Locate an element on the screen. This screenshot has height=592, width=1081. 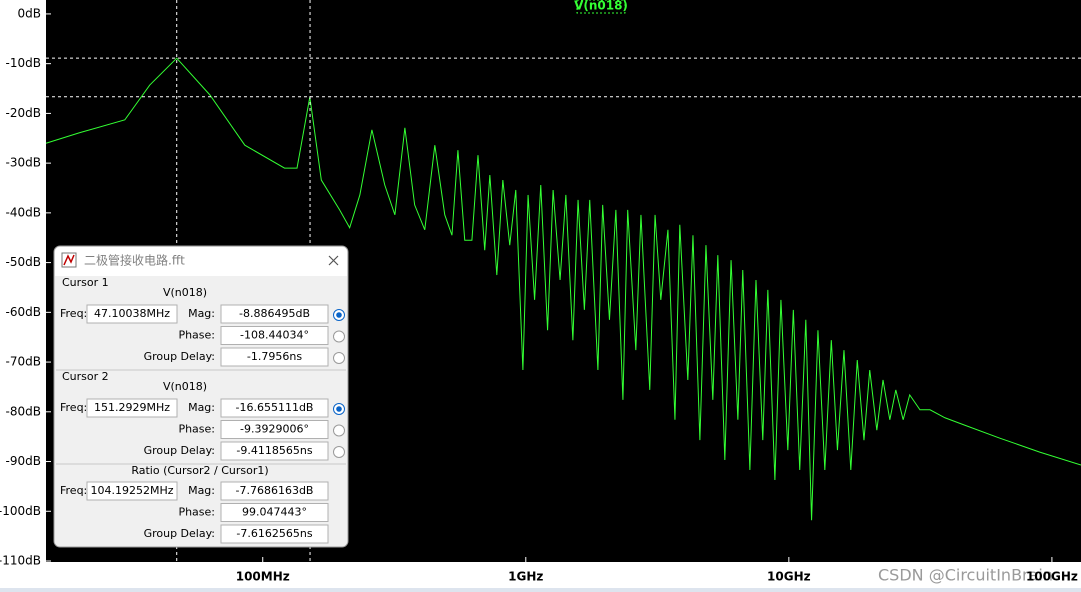
section-label: Cursor 1 is located at coordinates (85, 282).